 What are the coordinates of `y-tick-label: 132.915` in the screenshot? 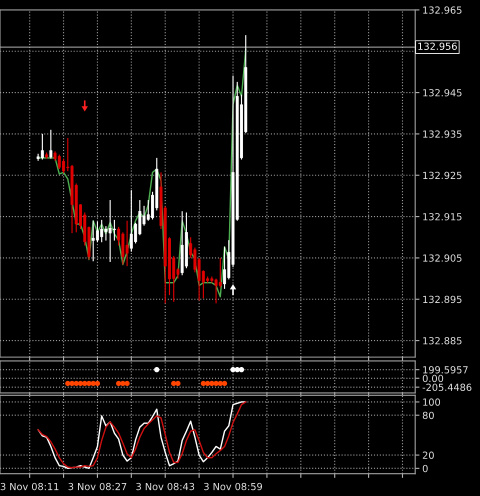 It's located at (442, 216).